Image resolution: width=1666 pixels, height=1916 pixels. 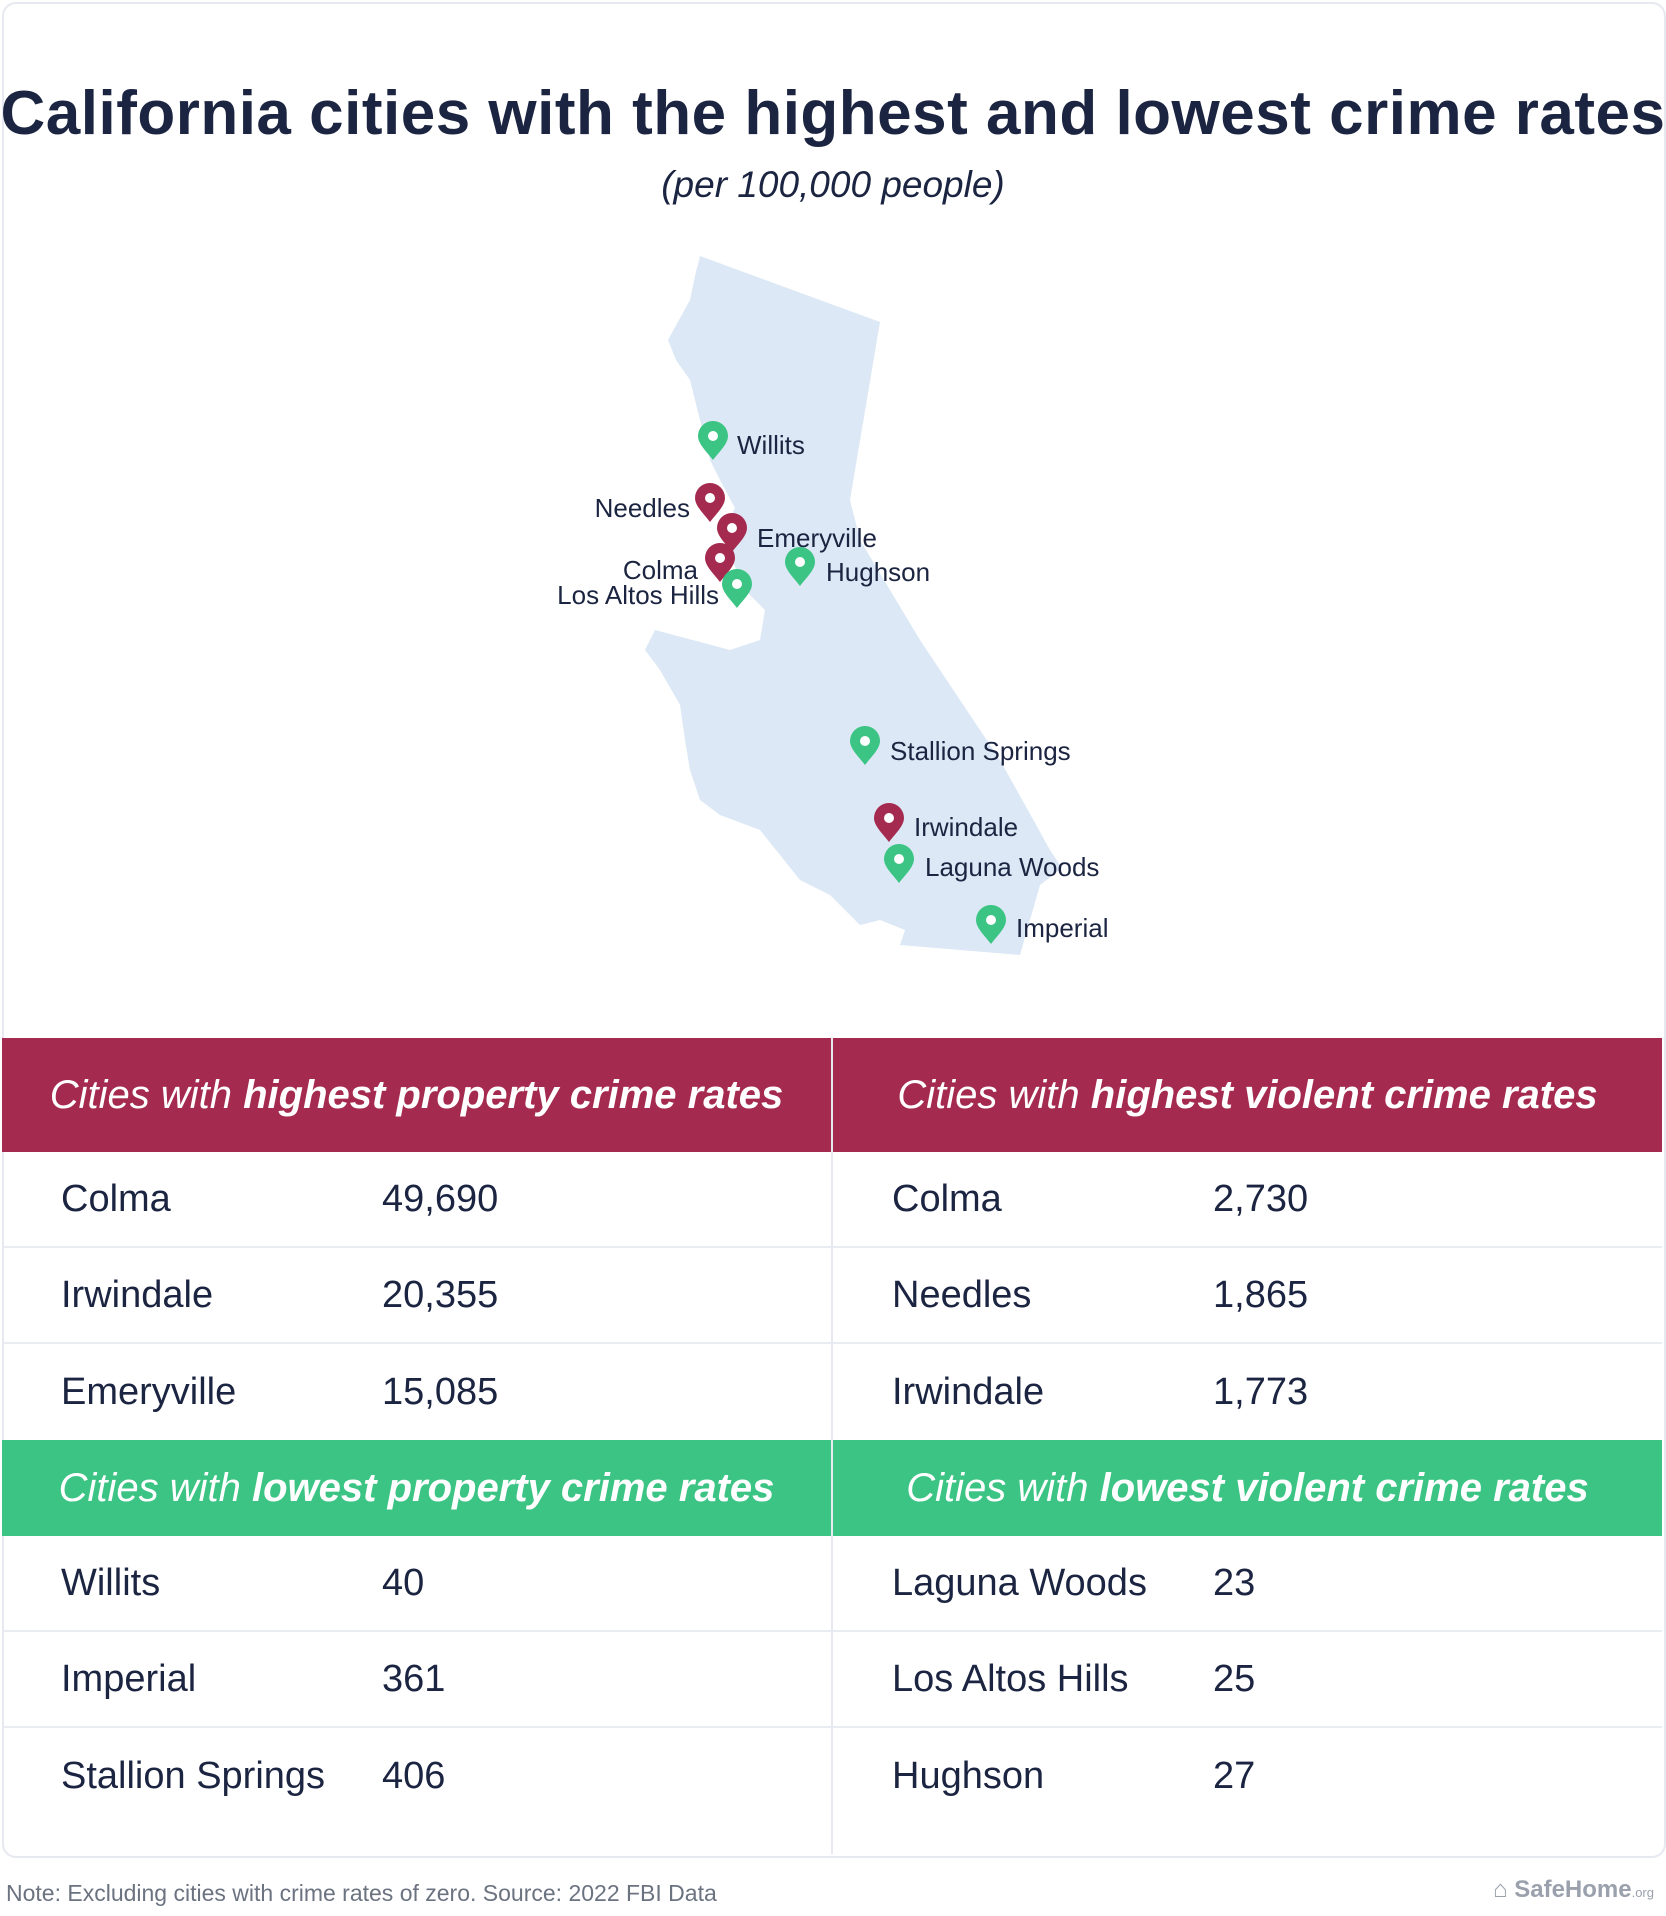 I want to click on brand-suffix: .org, so click(x=1642, y=1892).